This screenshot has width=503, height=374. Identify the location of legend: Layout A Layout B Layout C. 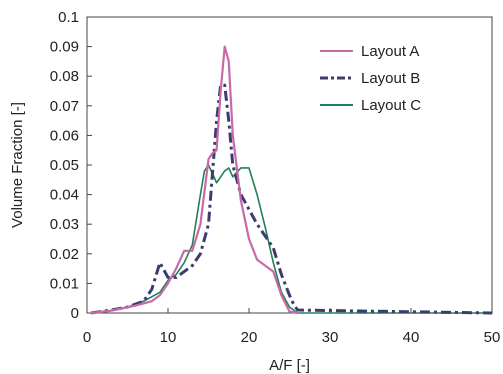
(370, 78).